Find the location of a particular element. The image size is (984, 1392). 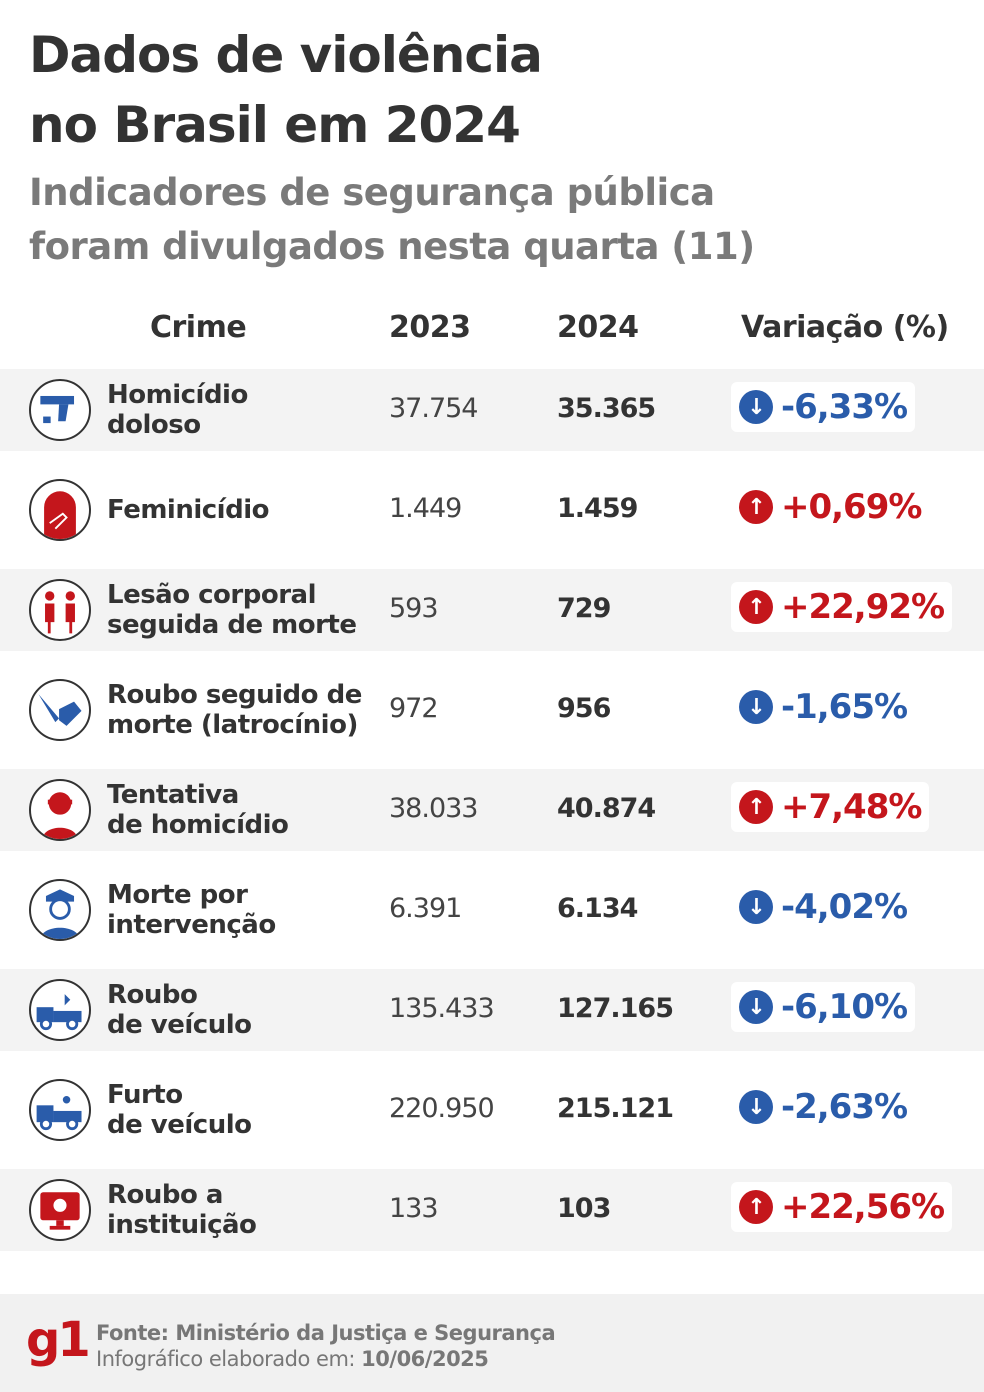

variation-badge: ↓ -2,63% is located at coordinates (823, 1107).